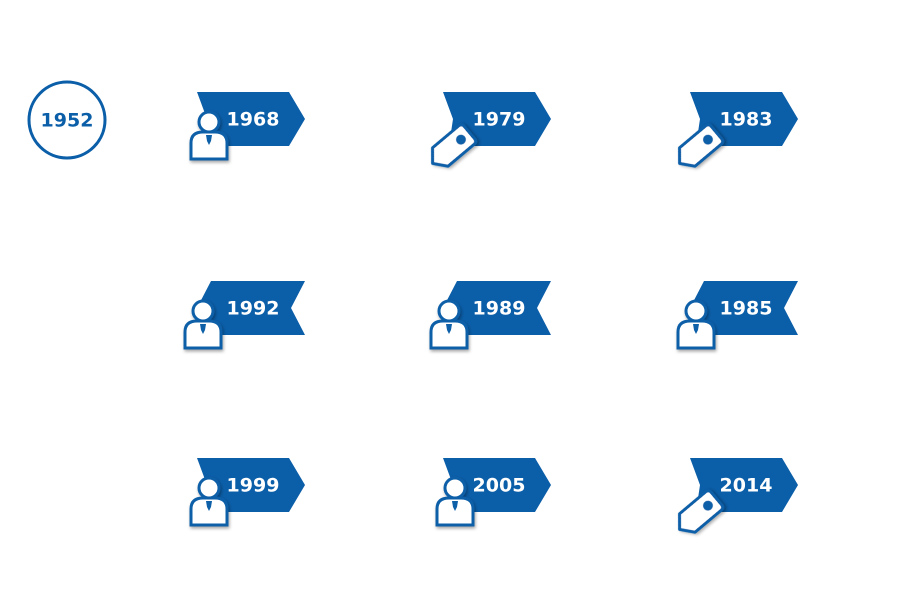 The height and width of the screenshot is (613, 916). I want to click on badge: 1992, so click(244, 315).